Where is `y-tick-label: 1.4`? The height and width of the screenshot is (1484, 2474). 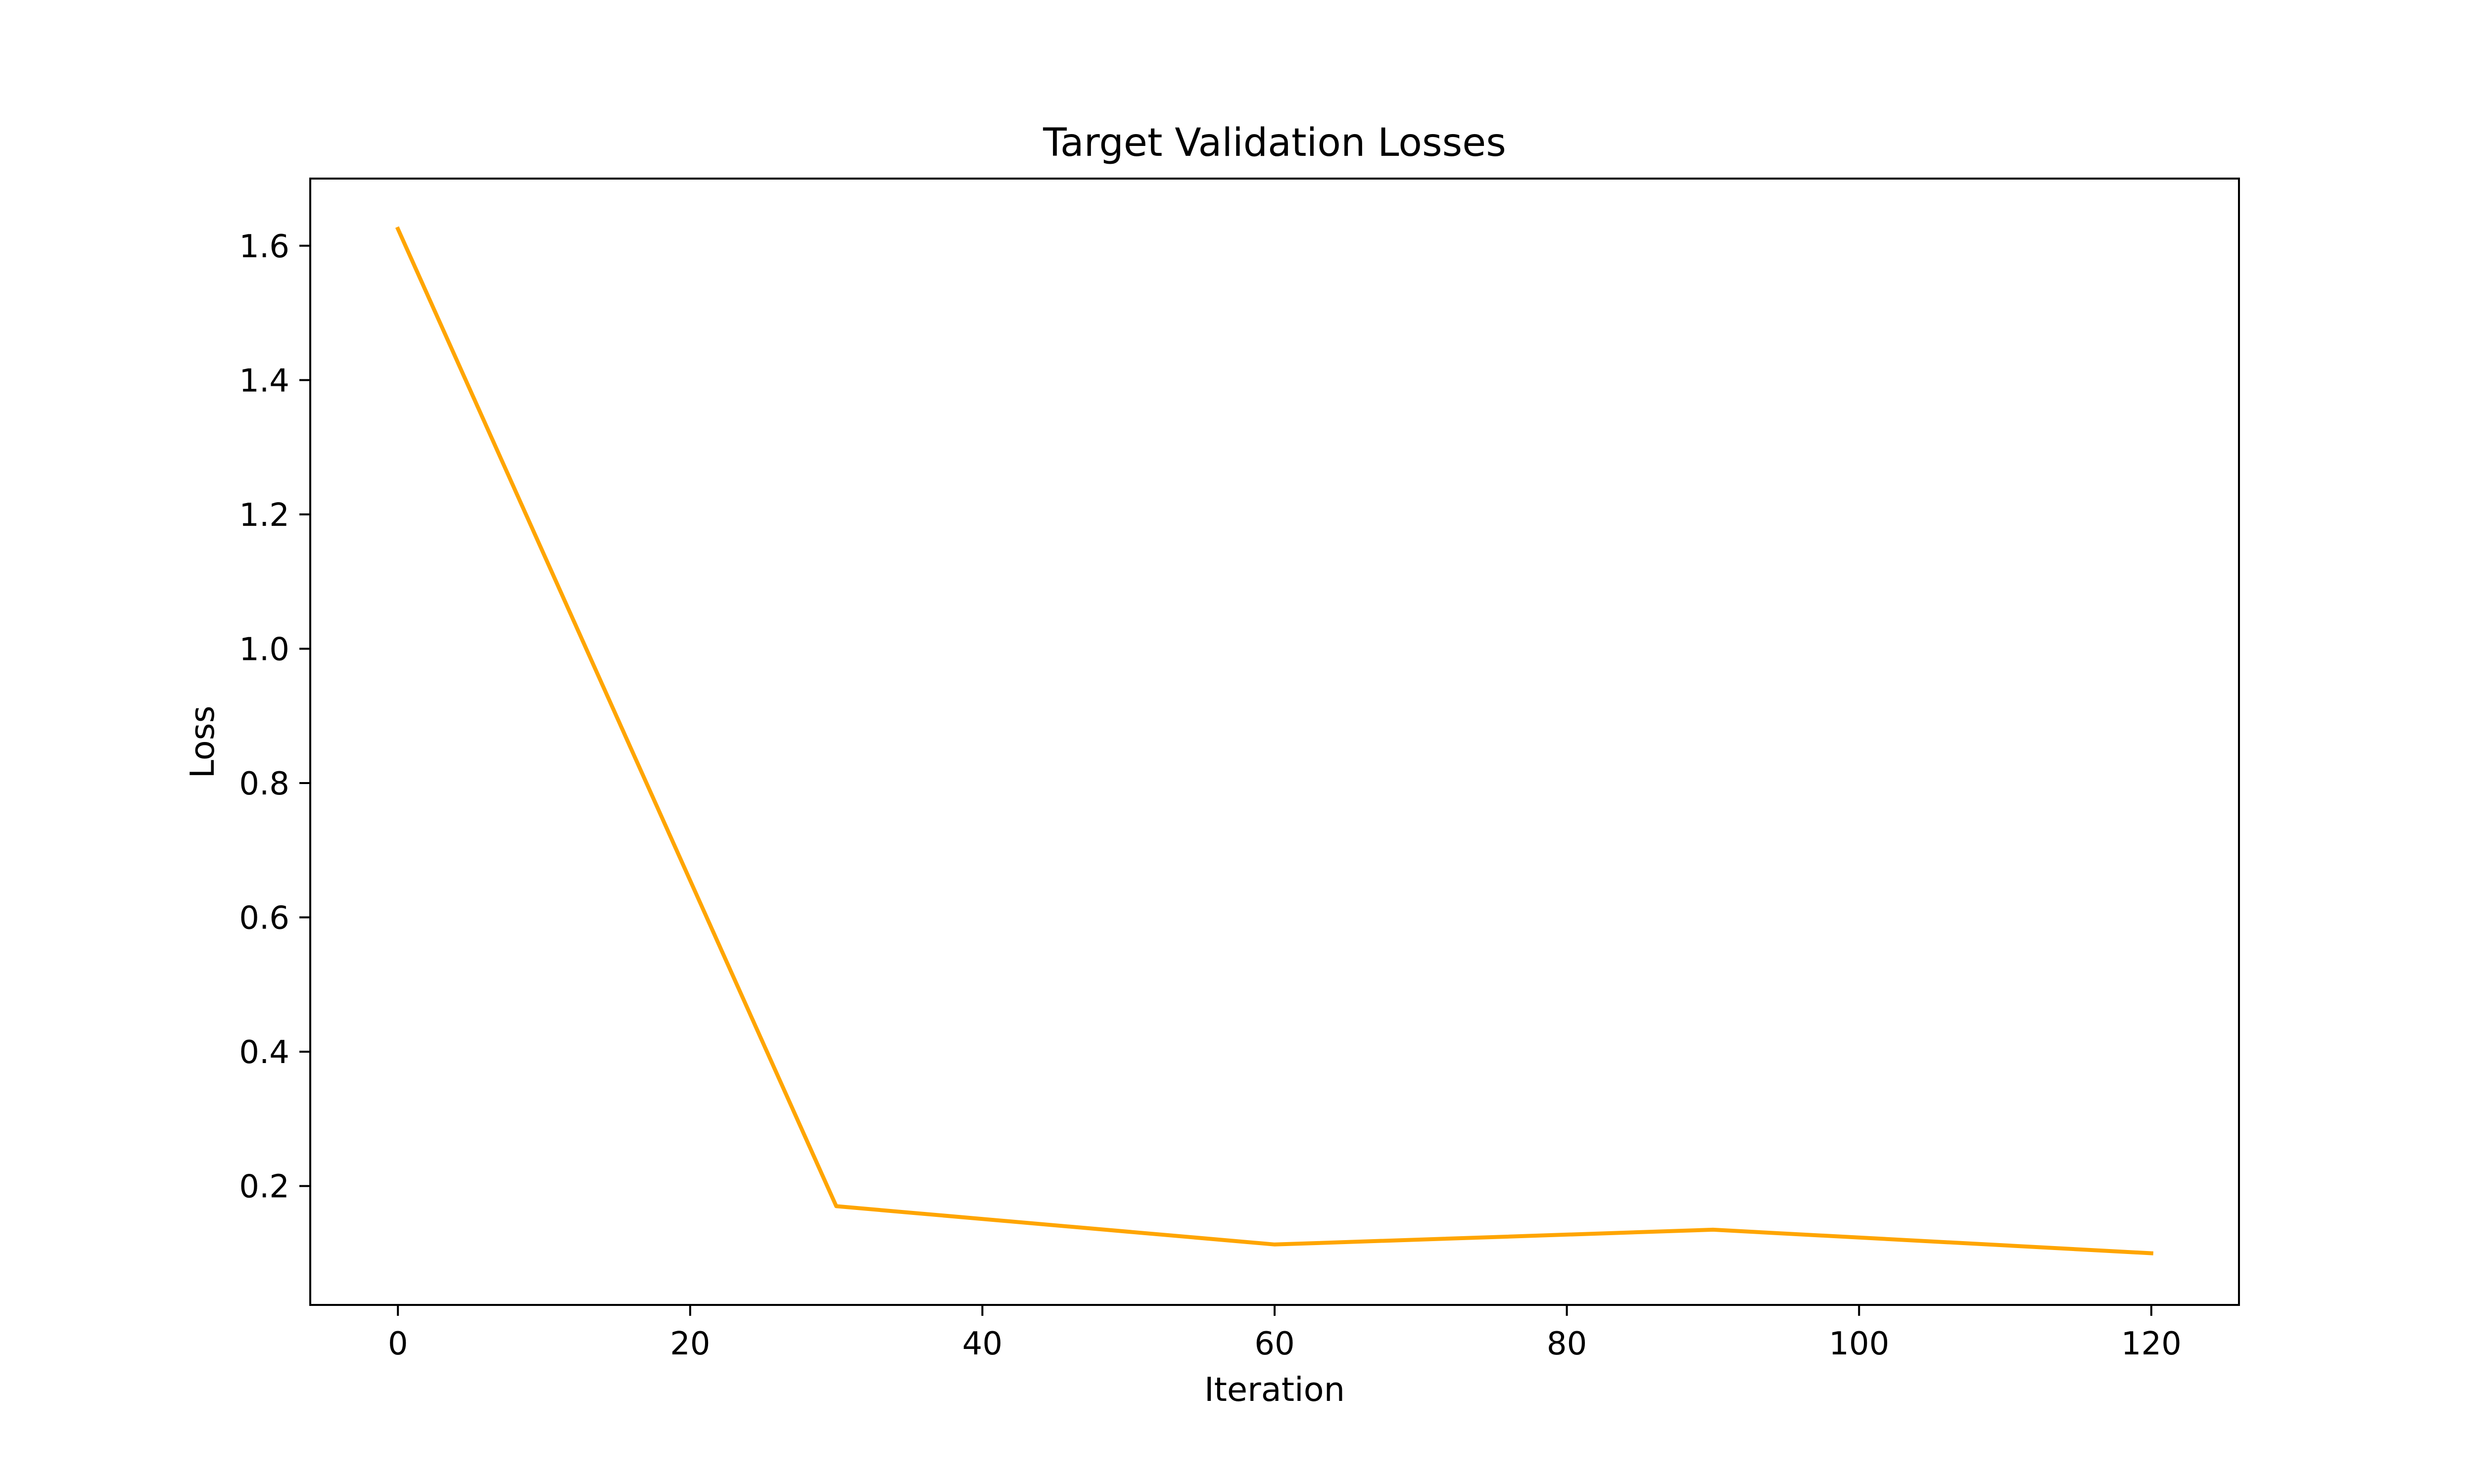 y-tick-label: 1.4 is located at coordinates (264, 381).